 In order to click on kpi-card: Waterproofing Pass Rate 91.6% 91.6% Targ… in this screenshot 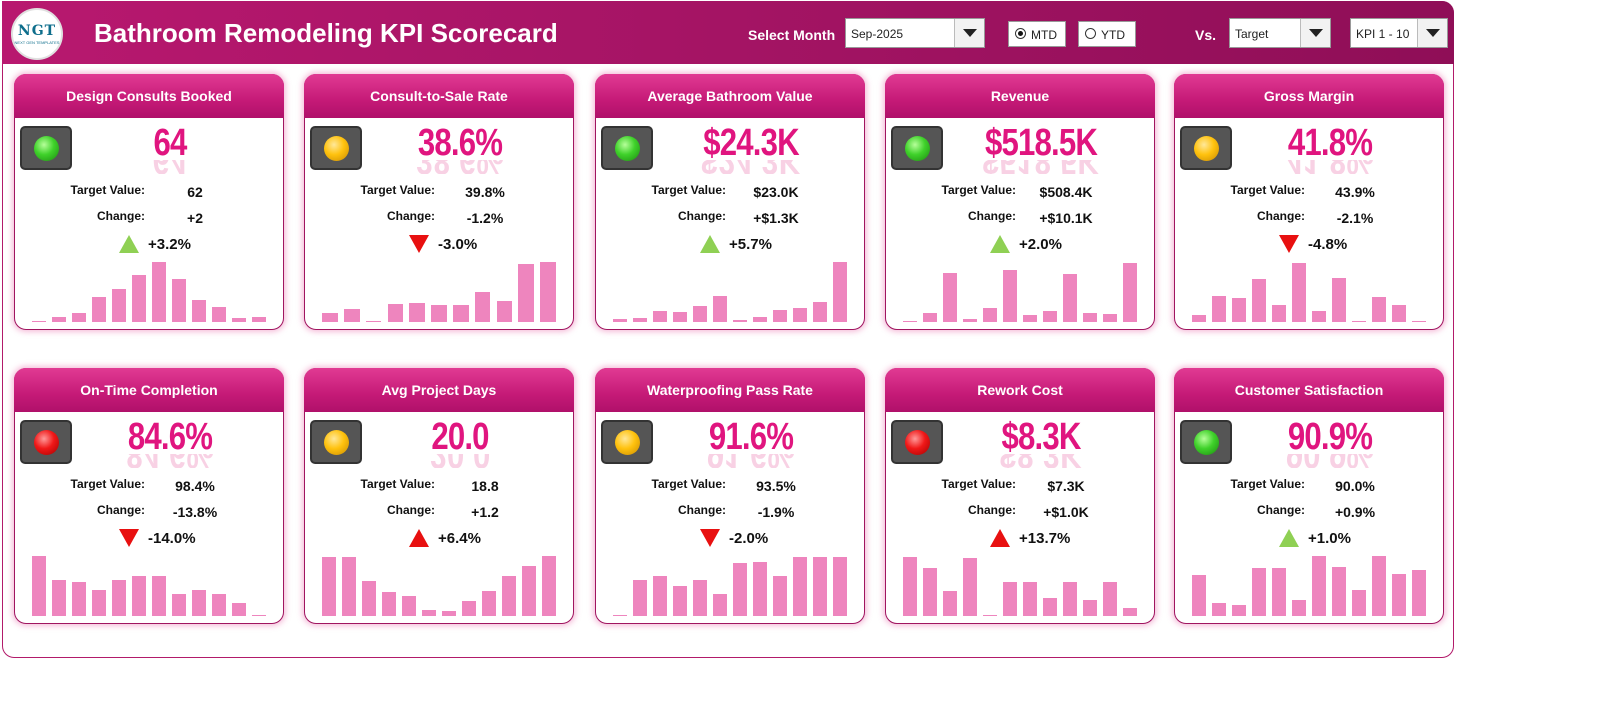, I will do `click(730, 496)`.